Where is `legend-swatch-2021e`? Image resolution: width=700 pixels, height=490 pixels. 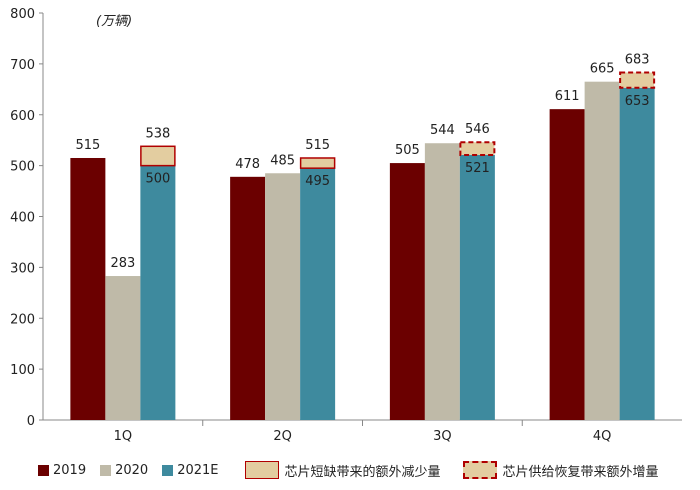
legend-swatch-2021e is located at coordinates (168, 470).